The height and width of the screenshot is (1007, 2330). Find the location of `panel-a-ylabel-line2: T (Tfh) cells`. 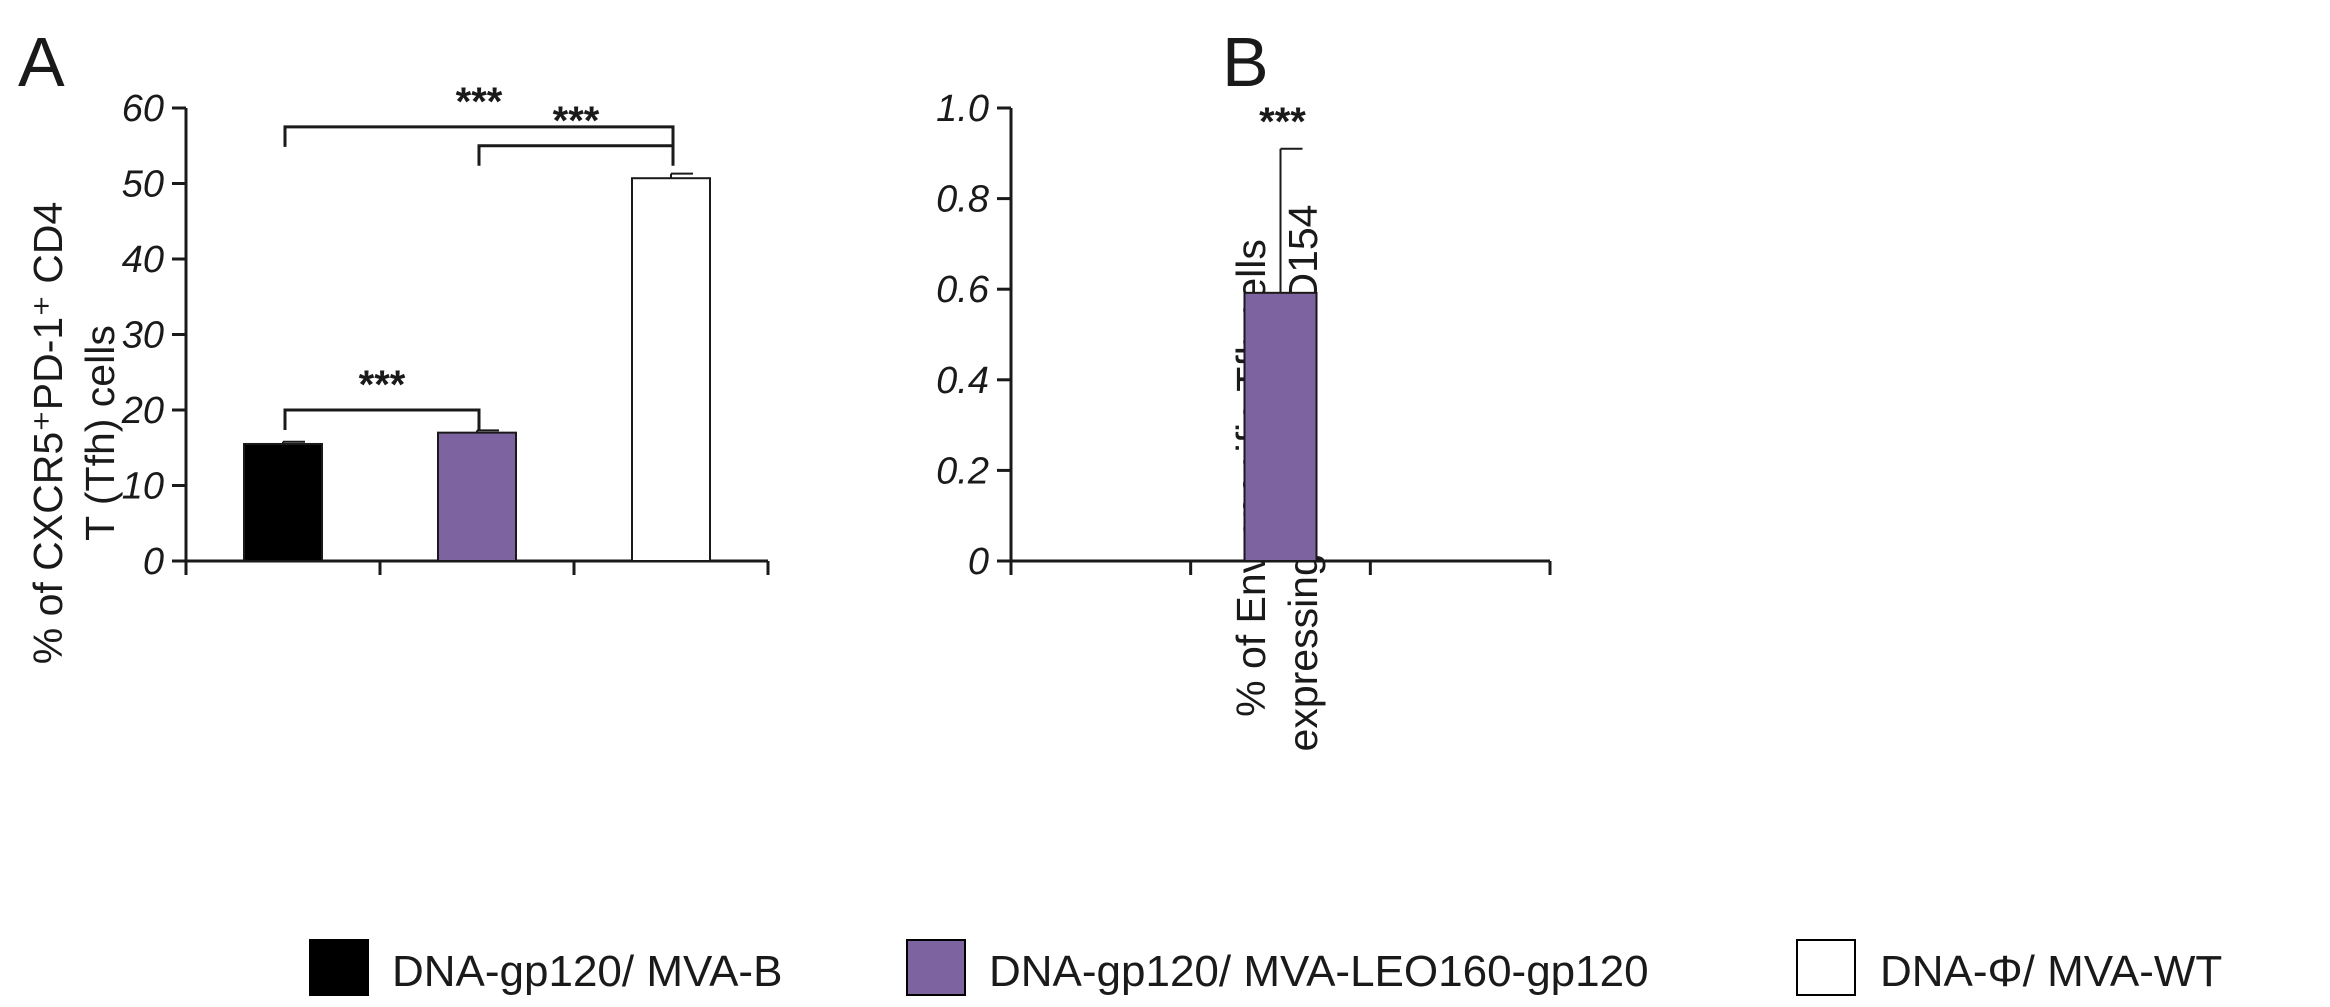

panel-a-ylabel-line2: T (Tfh) cells is located at coordinates (100, 433).